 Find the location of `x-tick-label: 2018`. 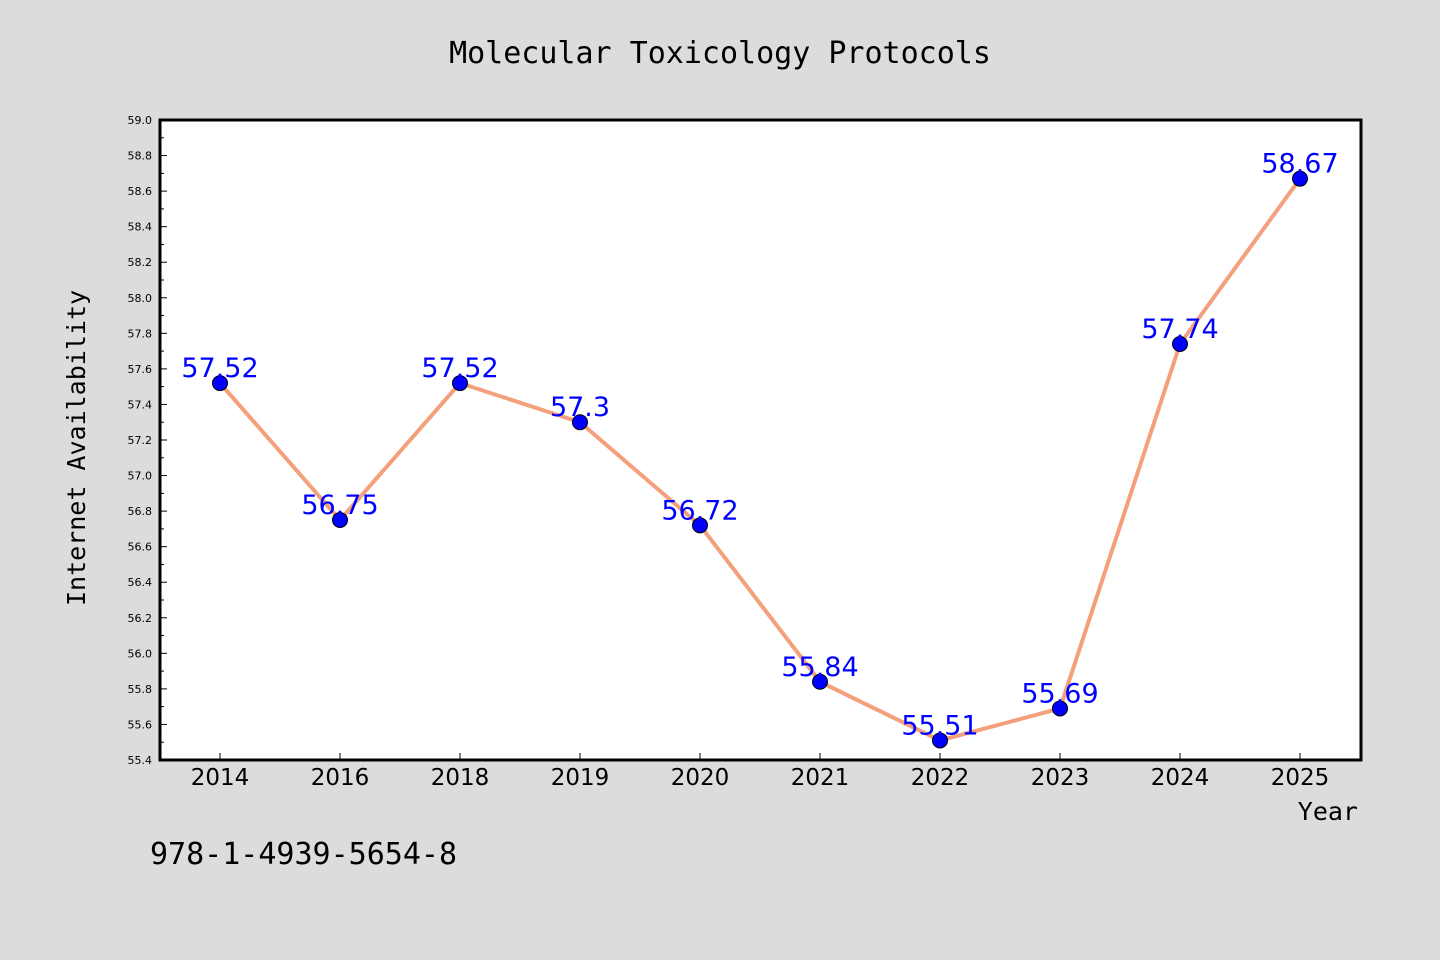

x-tick-label: 2018 is located at coordinates (460, 778).